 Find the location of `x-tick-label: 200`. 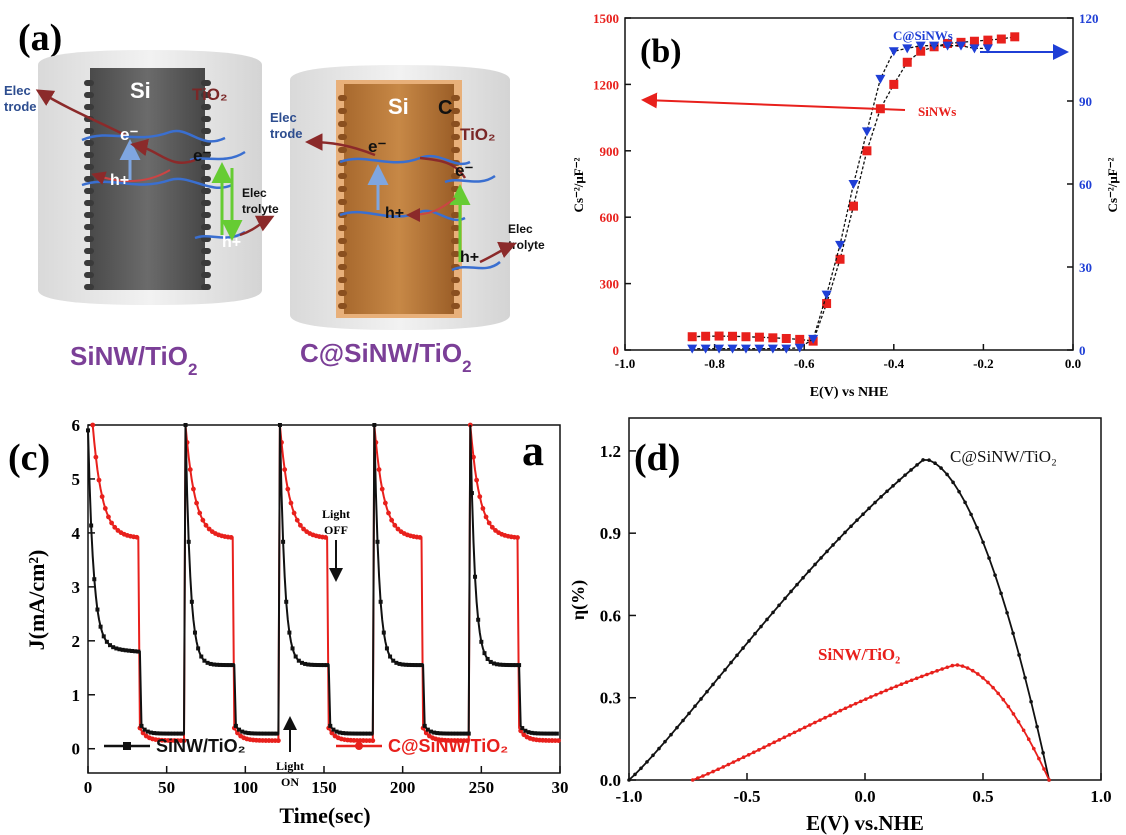

x-tick-label: 200 is located at coordinates (403, 787).